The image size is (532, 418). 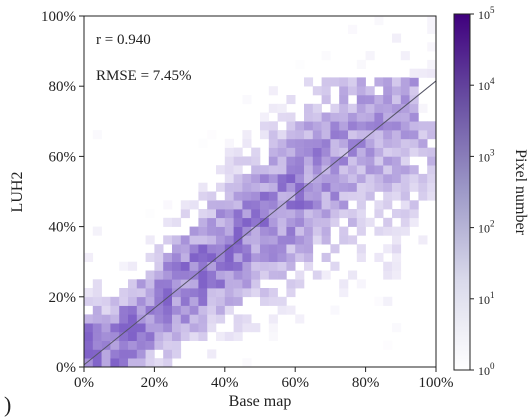 I want to click on colorbar-tick-label: 10¹, so click(x=486, y=298).